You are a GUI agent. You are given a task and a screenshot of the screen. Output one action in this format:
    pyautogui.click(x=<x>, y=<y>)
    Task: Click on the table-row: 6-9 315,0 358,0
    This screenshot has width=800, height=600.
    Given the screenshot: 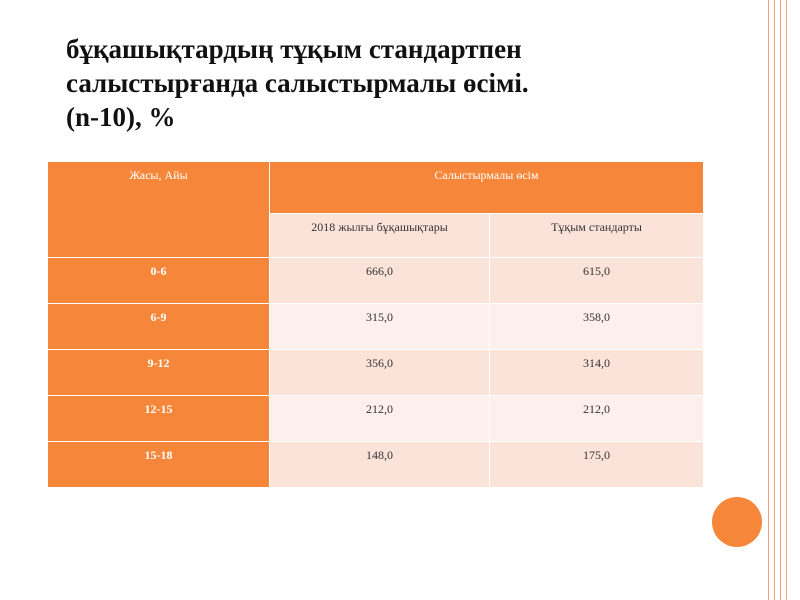 What is the action you would take?
    pyautogui.click(x=375, y=326)
    